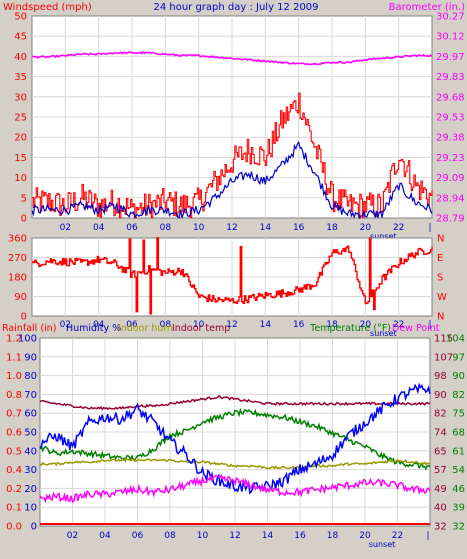 Image resolution: width=467 pixels, height=559 pixels. What do you see at coordinates (450, 17) in the screenshot?
I see `y-tick-label: 30.27` at bounding box center [450, 17].